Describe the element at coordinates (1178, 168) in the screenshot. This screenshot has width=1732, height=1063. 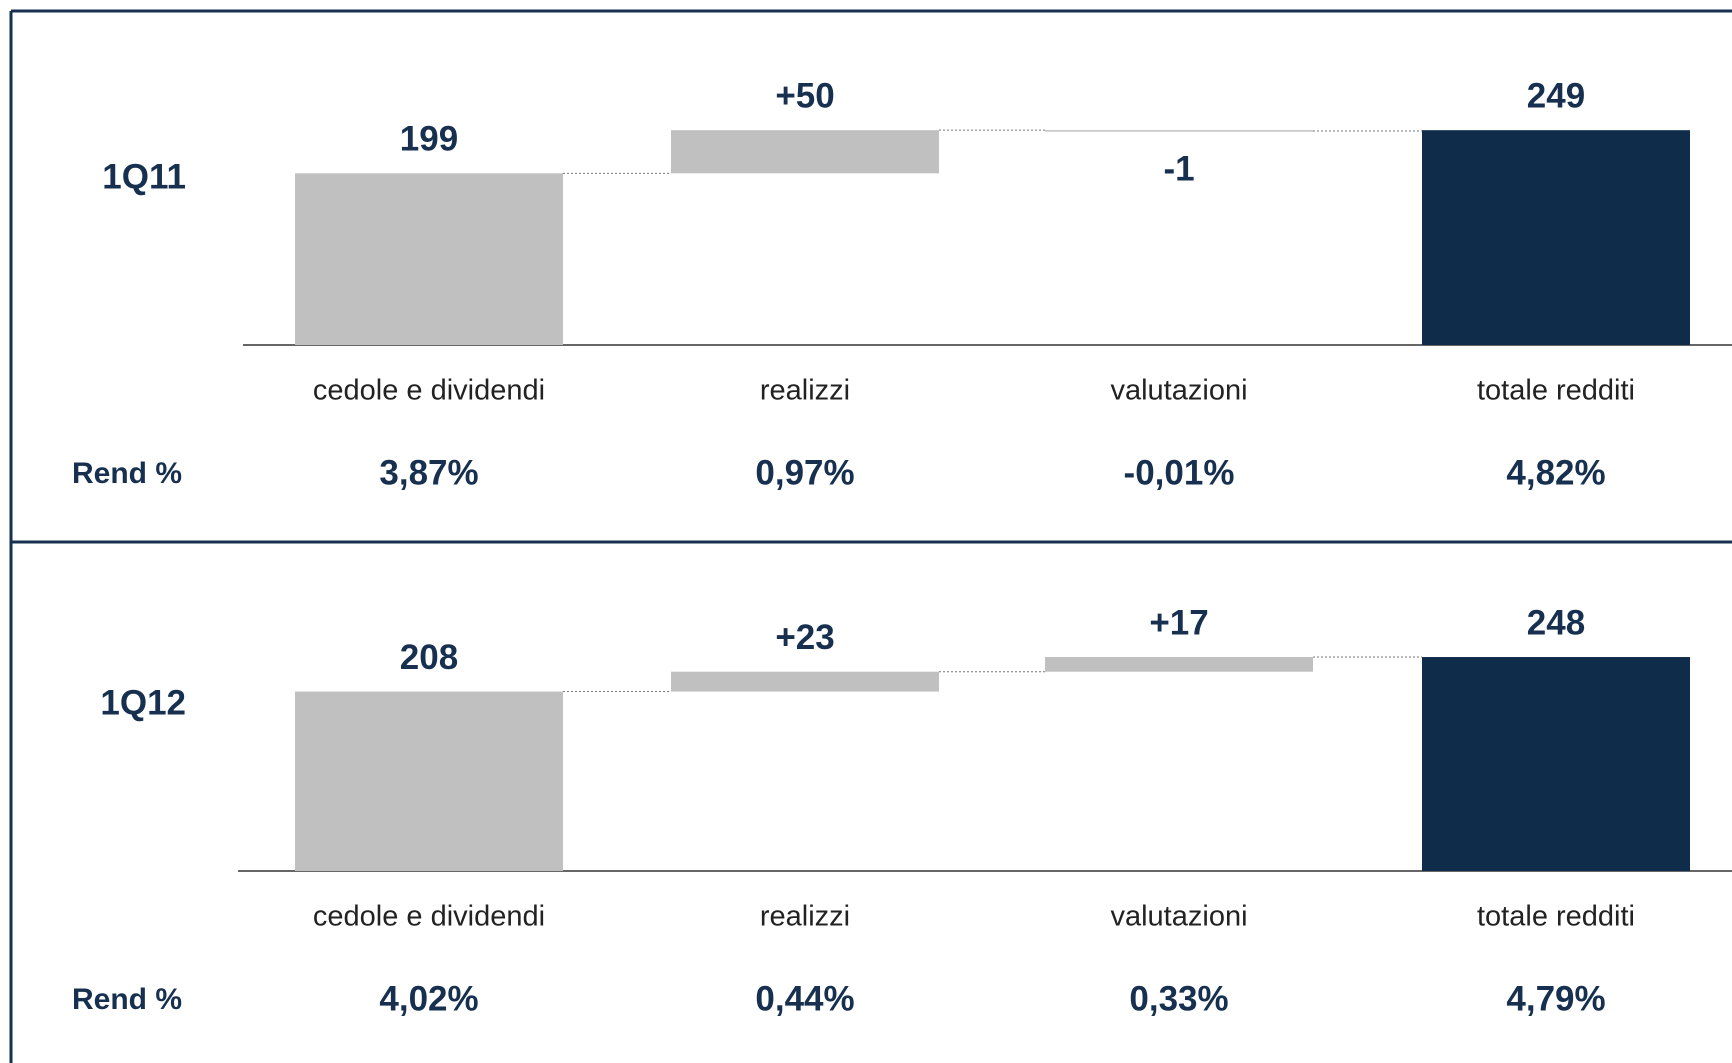
I see `value-label: -1` at that location.